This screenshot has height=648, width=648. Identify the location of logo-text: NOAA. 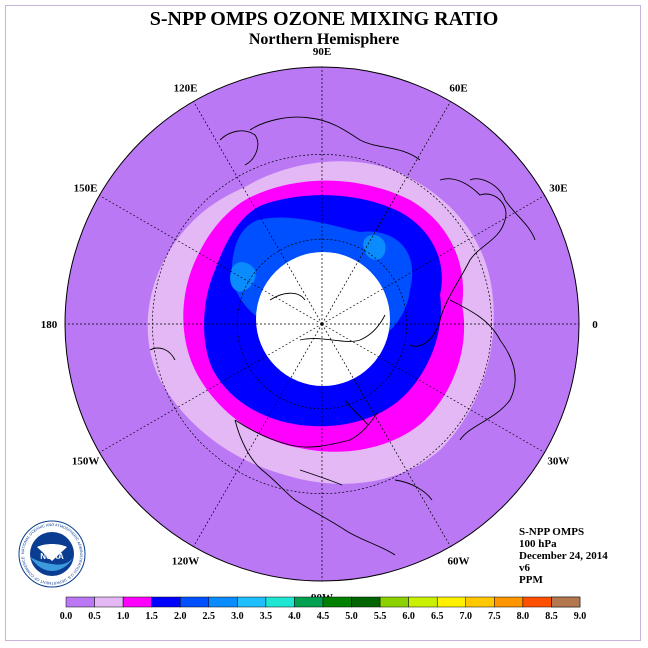
(52, 556).